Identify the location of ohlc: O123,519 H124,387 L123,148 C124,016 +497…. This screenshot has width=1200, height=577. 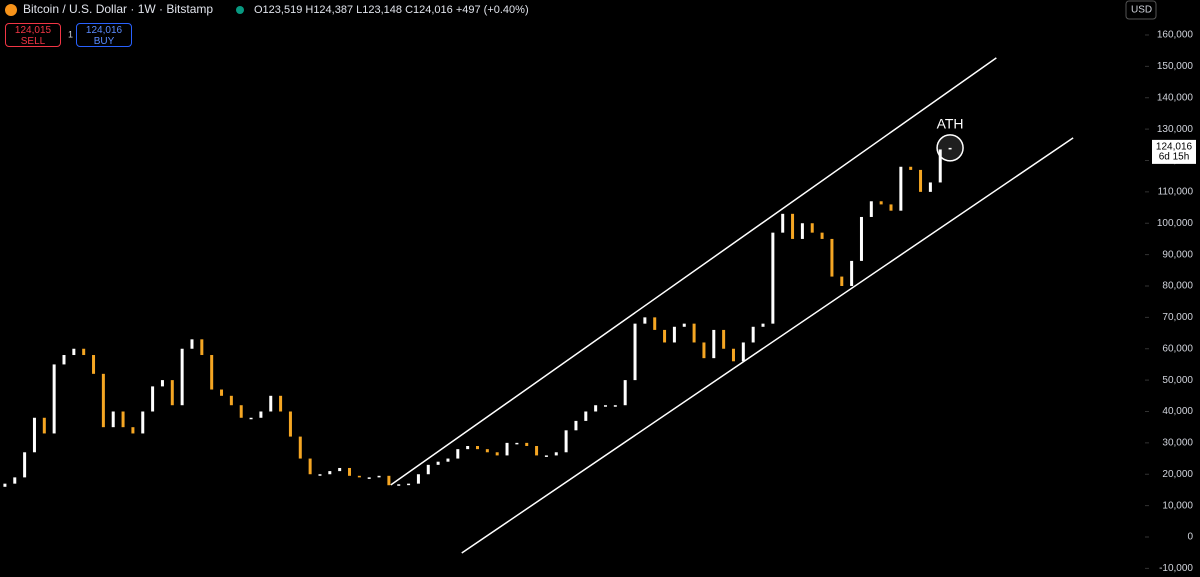
(391, 10).